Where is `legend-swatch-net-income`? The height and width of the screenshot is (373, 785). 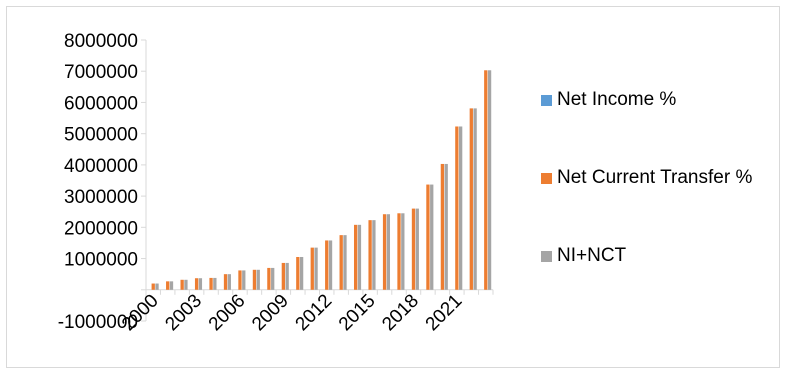
legend-swatch-net-income is located at coordinates (546, 100).